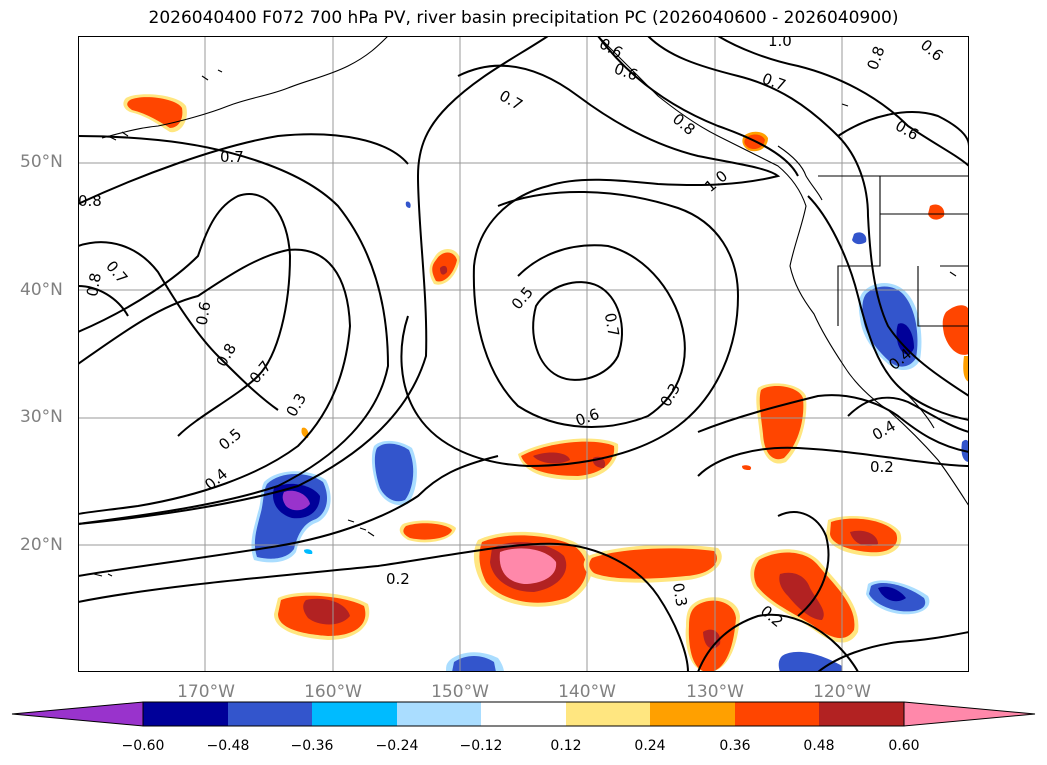 This screenshot has width=1047, height=765. Describe the element at coordinates (969, 714) in the screenshot. I see `colorbar-extend-high` at that location.